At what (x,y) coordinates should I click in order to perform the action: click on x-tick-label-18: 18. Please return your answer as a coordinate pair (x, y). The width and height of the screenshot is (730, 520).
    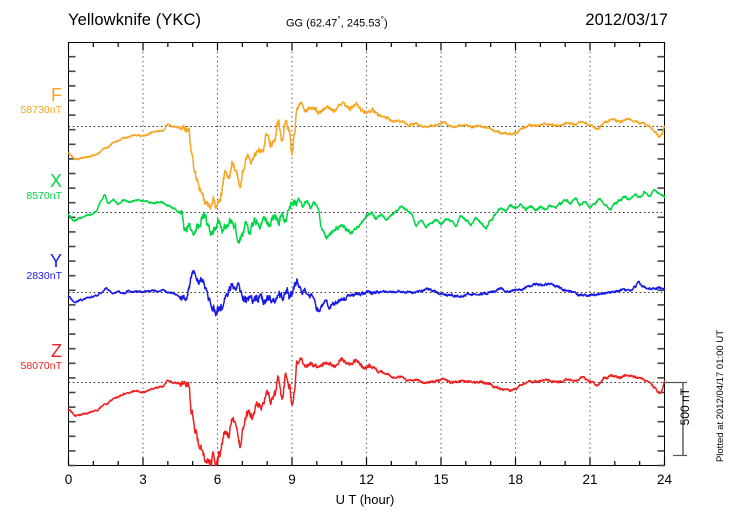
    Looking at the image, I should click on (515, 479).